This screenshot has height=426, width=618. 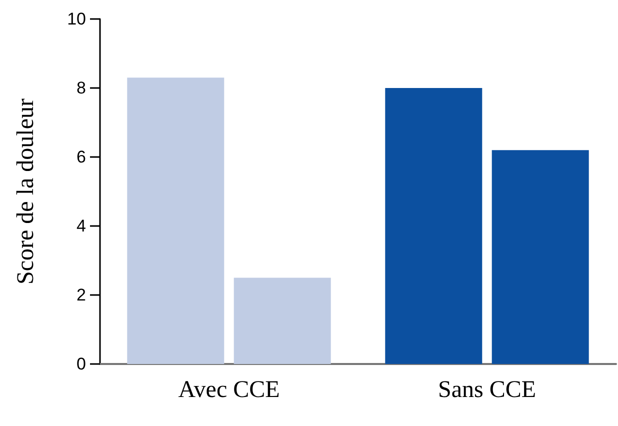 What do you see at coordinates (81, 364) in the screenshot?
I see `y-tick-label: 0` at bounding box center [81, 364].